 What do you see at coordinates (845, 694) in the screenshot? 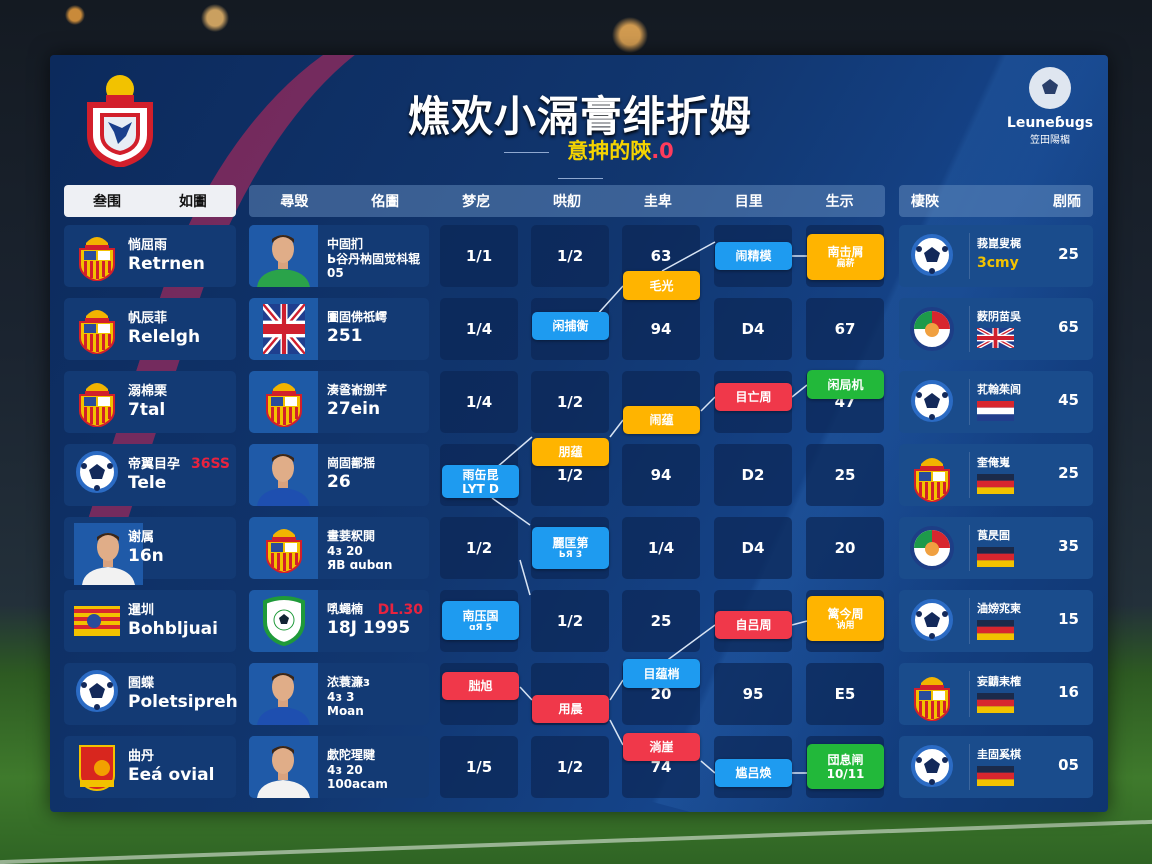
I see `score-cell: E5` at bounding box center [845, 694].